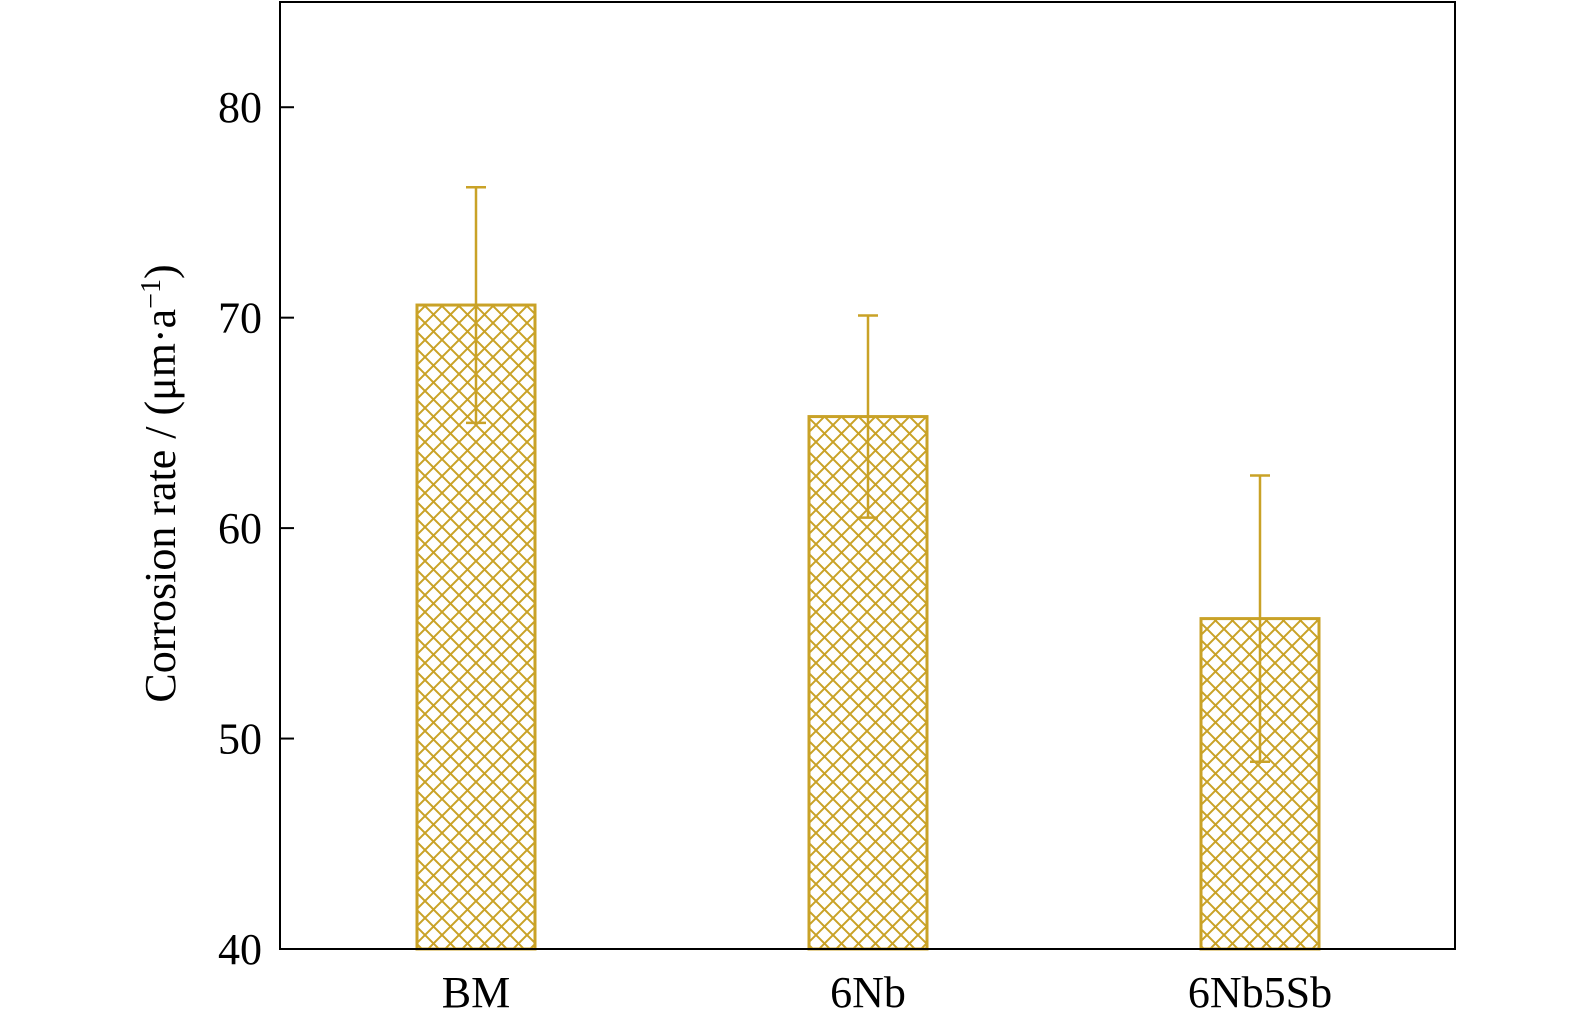 The image size is (1575, 1031). What do you see at coordinates (868, 992) in the screenshot?
I see `x-tick-label: 6Nb` at bounding box center [868, 992].